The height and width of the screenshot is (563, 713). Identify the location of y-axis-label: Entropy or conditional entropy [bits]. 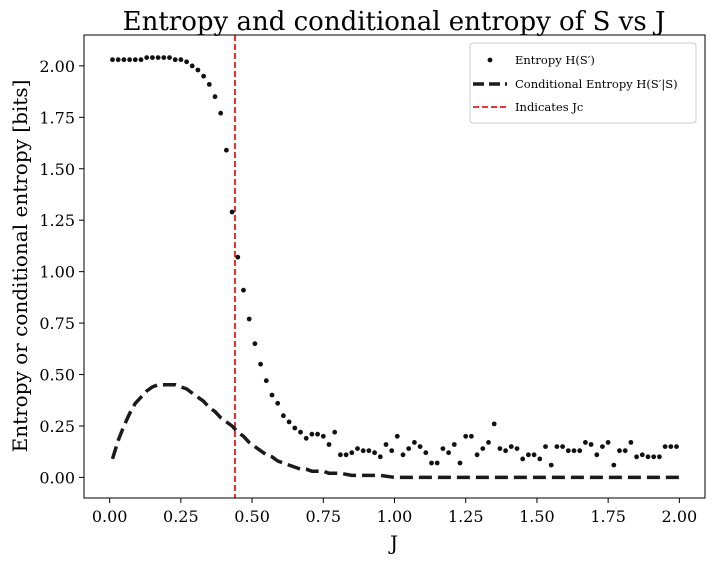
(20, 266).